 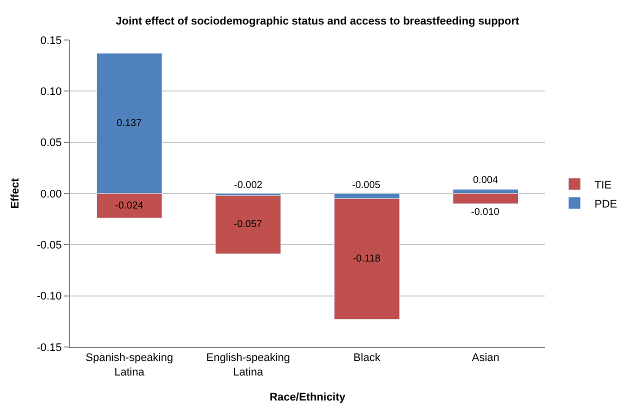 What do you see at coordinates (485, 180) in the screenshot?
I see `data-label: 0.004` at bounding box center [485, 180].